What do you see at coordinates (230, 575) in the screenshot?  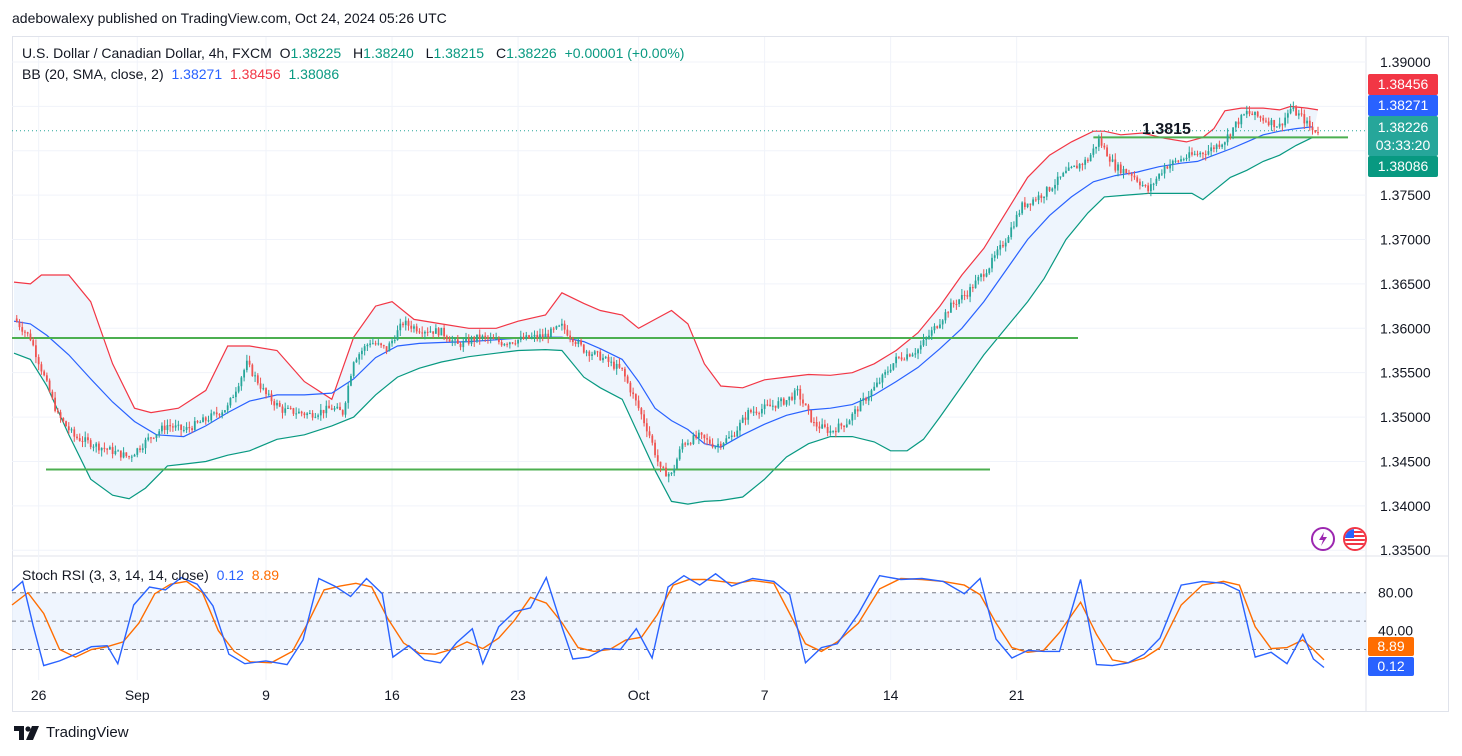 I see `stoch-k-value: 0.12` at bounding box center [230, 575].